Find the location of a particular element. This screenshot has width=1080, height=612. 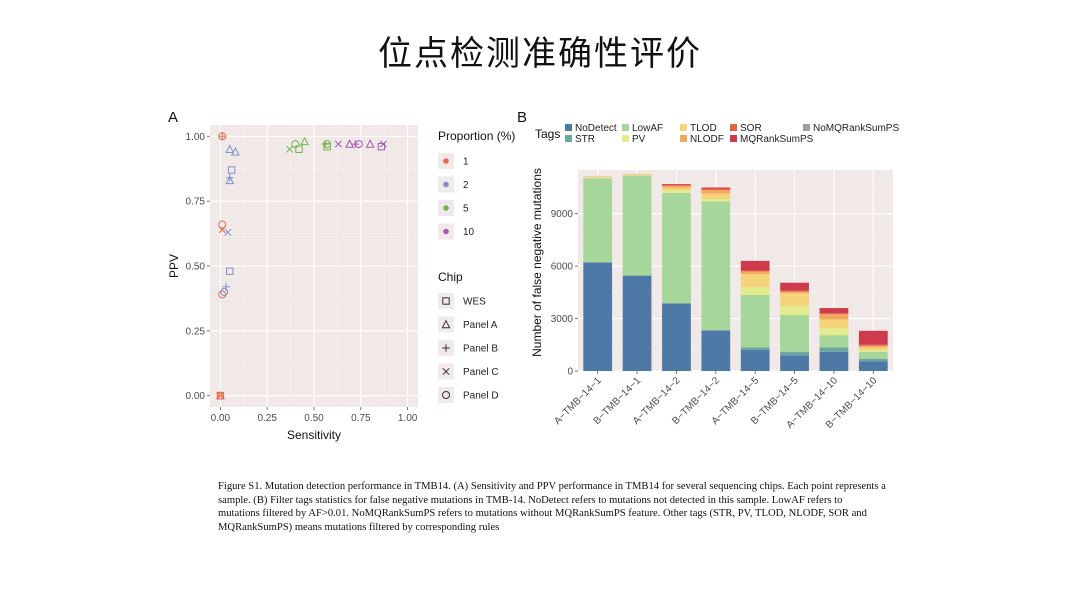

legend-label: WES is located at coordinates (474, 302).